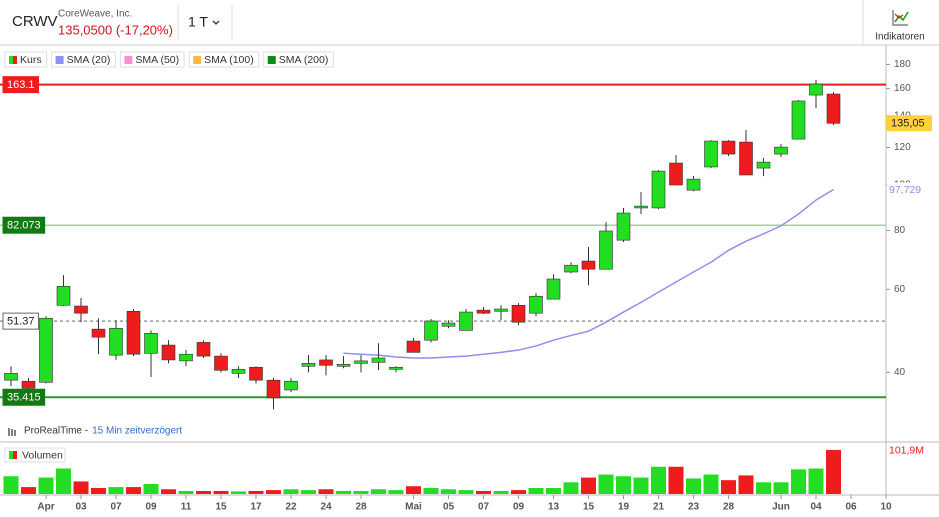  What do you see at coordinates (21, 321) in the screenshot?
I see `level-label: 51.37` at bounding box center [21, 321].